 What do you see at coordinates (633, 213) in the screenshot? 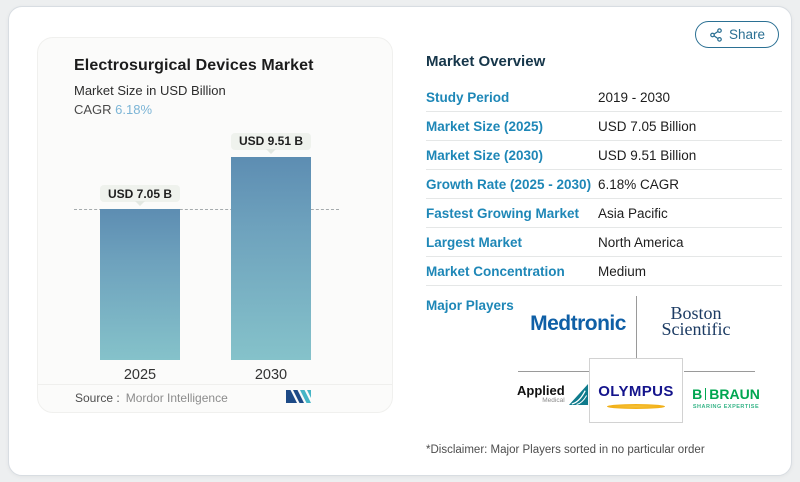
I see `row-value: Asia Pacific` at bounding box center [633, 213].